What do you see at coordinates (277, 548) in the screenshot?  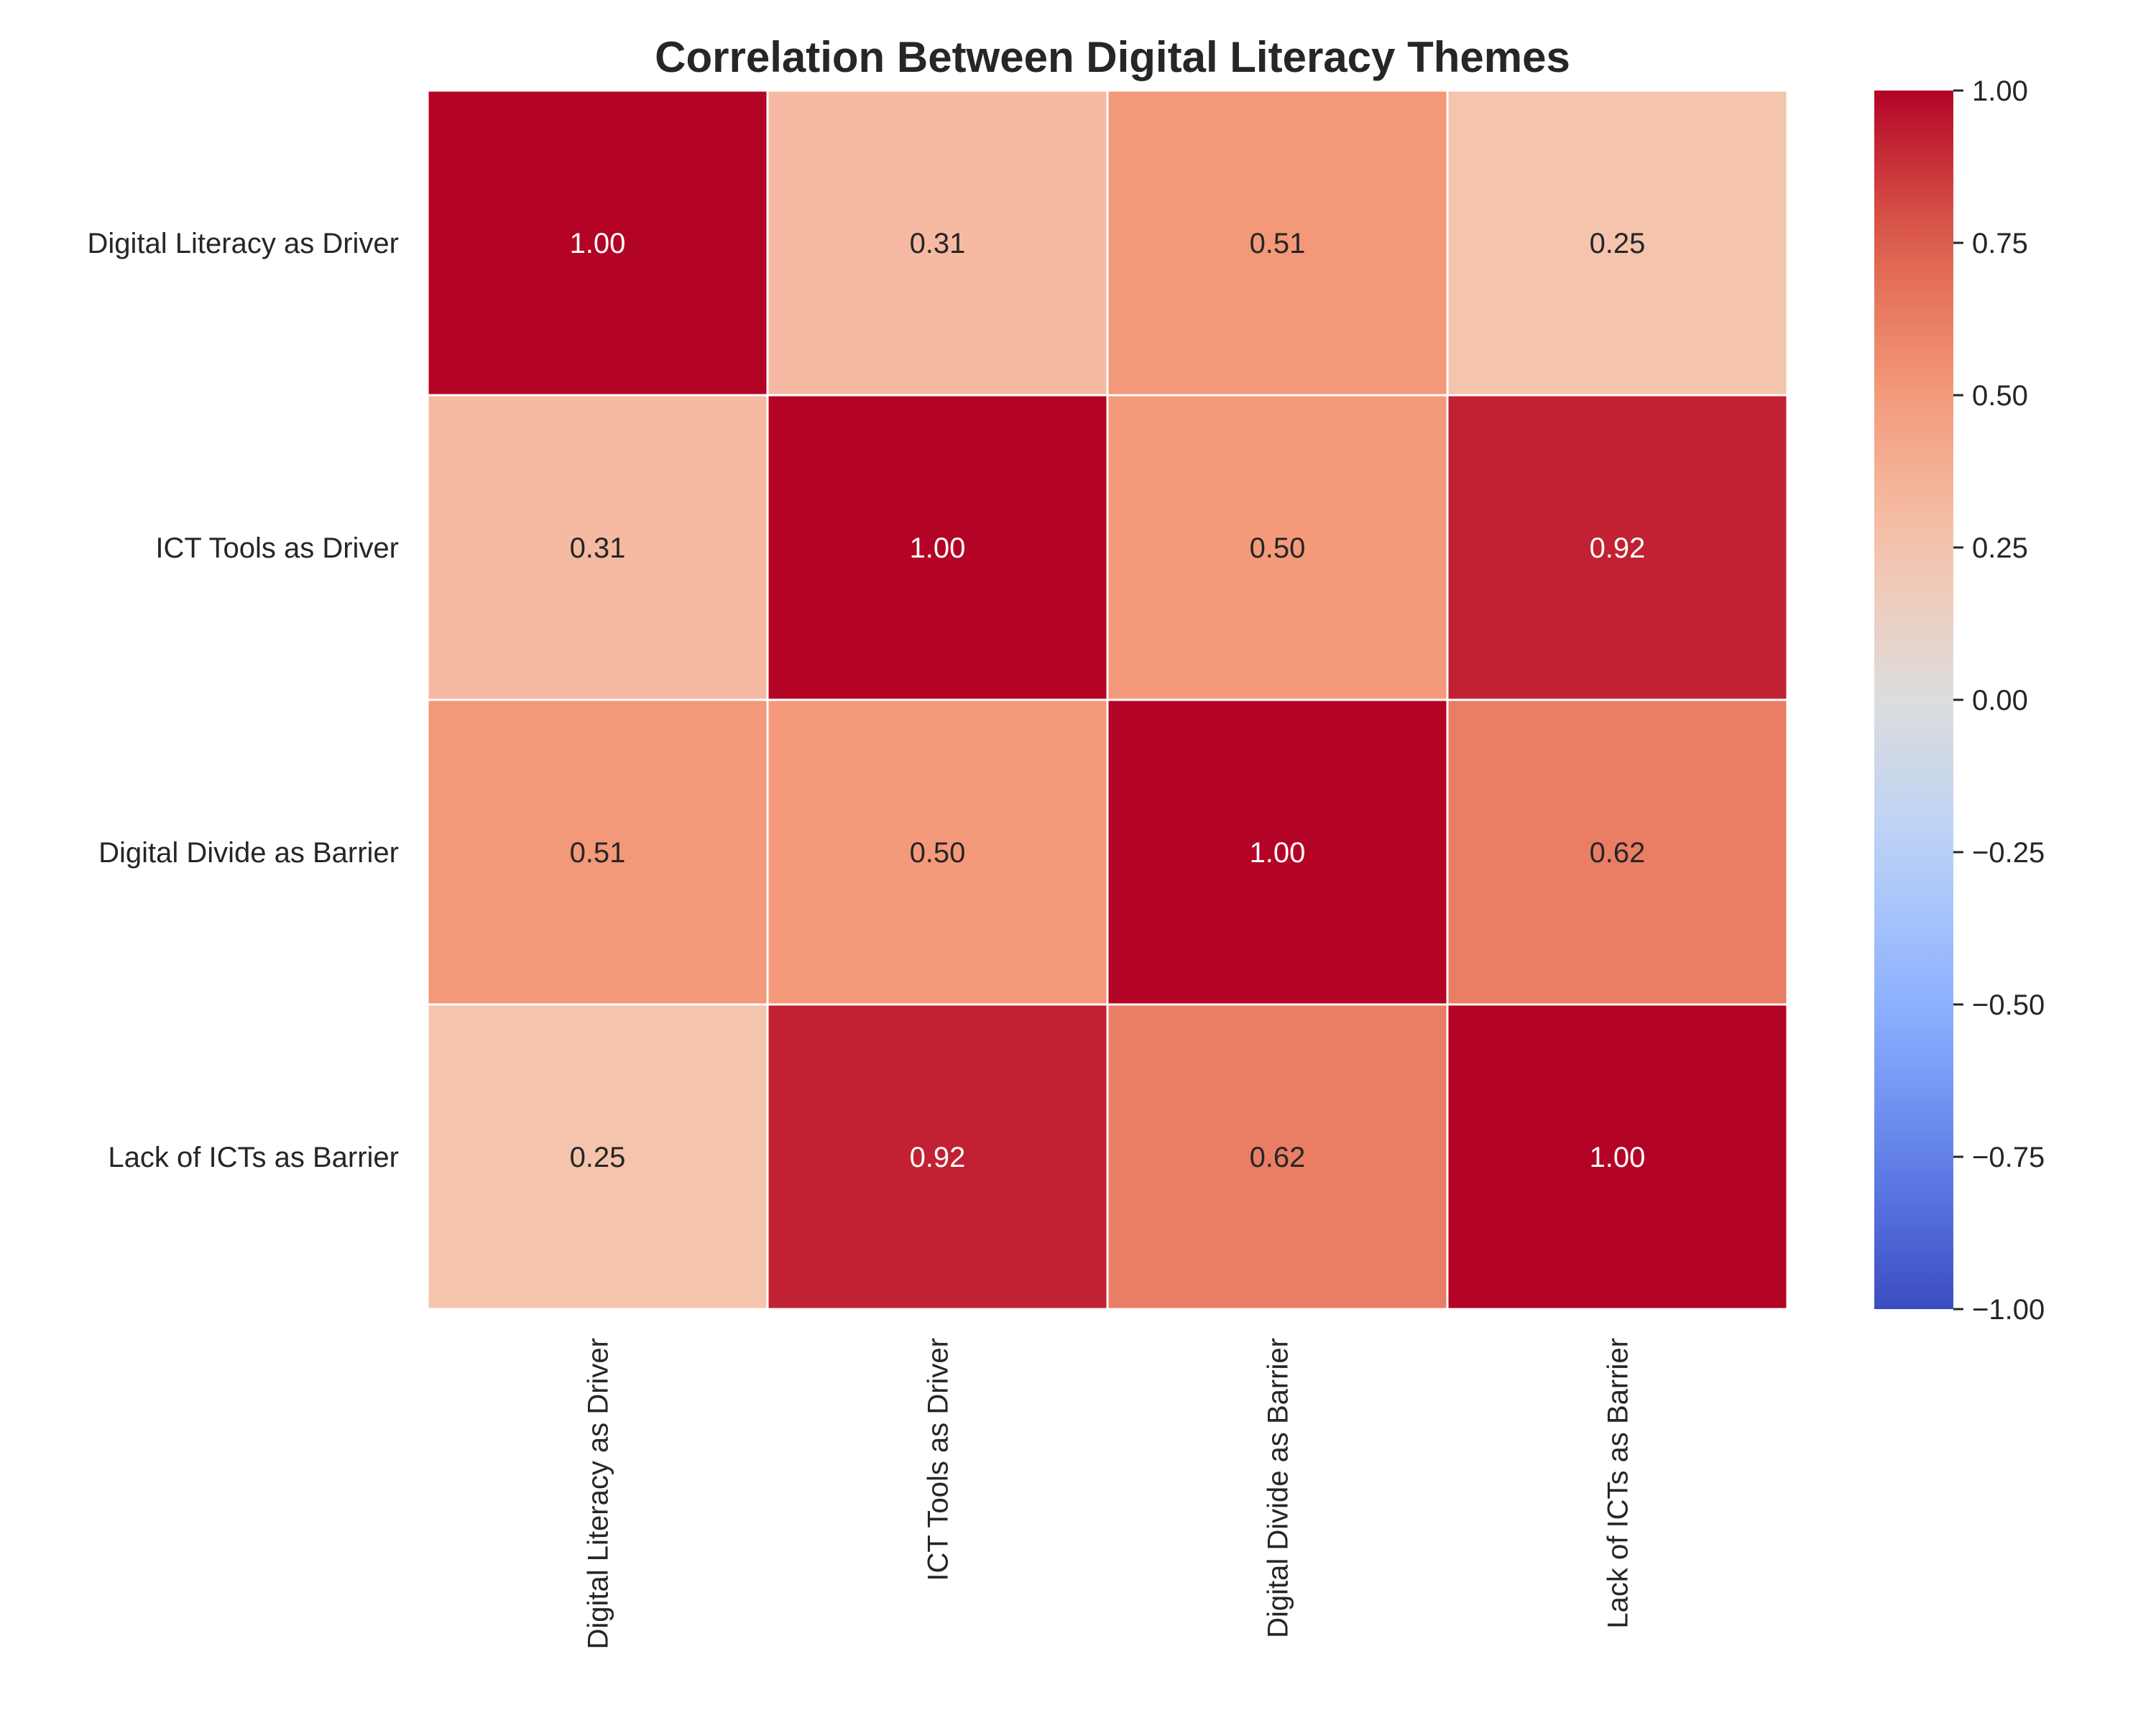 I see `y-tick-label-1: ICT Tools as Driver` at bounding box center [277, 548].